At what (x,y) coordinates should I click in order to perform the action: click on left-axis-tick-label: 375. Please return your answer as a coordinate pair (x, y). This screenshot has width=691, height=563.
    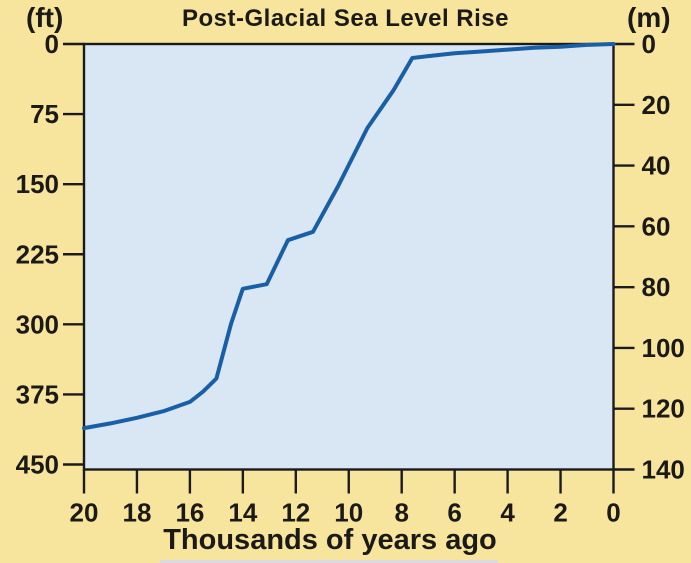
    Looking at the image, I should click on (37, 394).